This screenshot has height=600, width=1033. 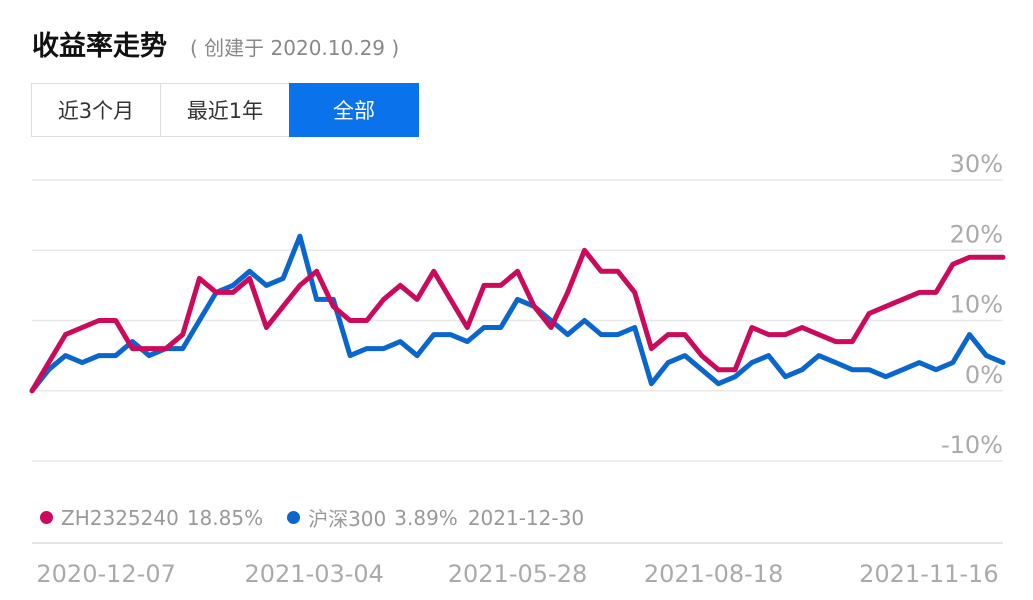 I want to click on legend-item: ZH2325240 18.85%, so click(x=151, y=518).